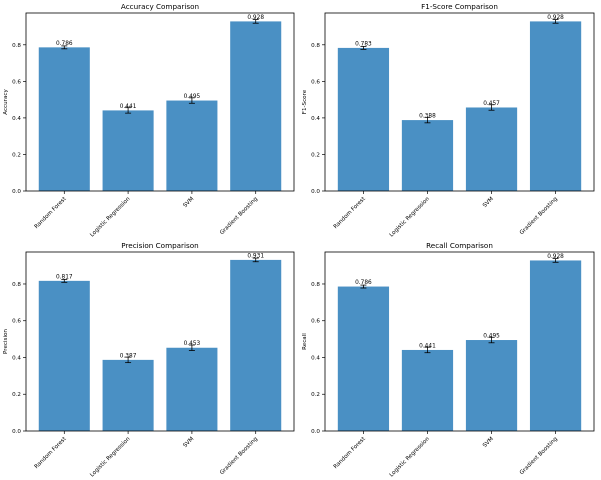  Describe the element at coordinates (160, 6) in the screenshot. I see `chart-title: Accuracy Comparison` at that location.